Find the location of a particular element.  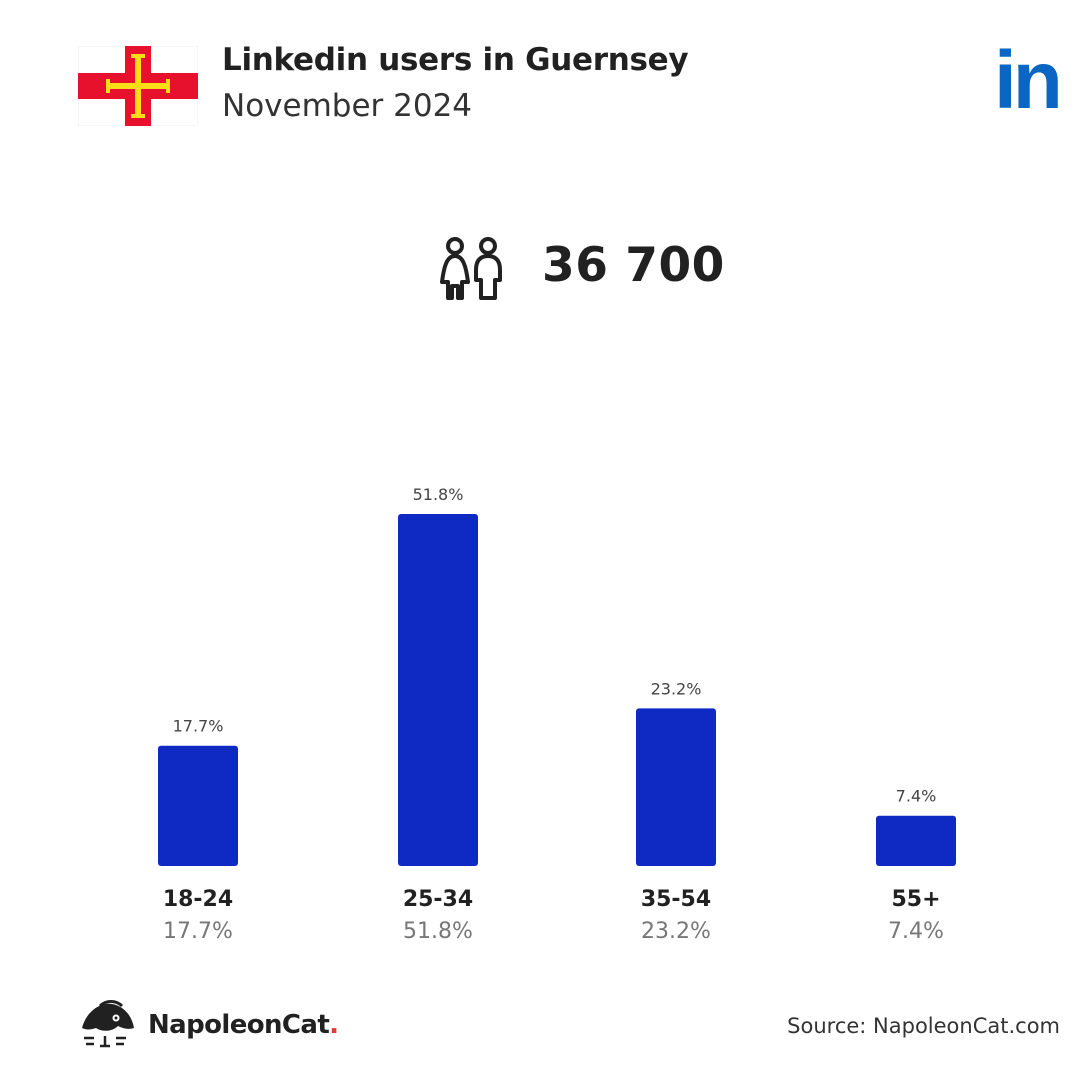

data-label-18-24: 17.7% is located at coordinates (198, 726).